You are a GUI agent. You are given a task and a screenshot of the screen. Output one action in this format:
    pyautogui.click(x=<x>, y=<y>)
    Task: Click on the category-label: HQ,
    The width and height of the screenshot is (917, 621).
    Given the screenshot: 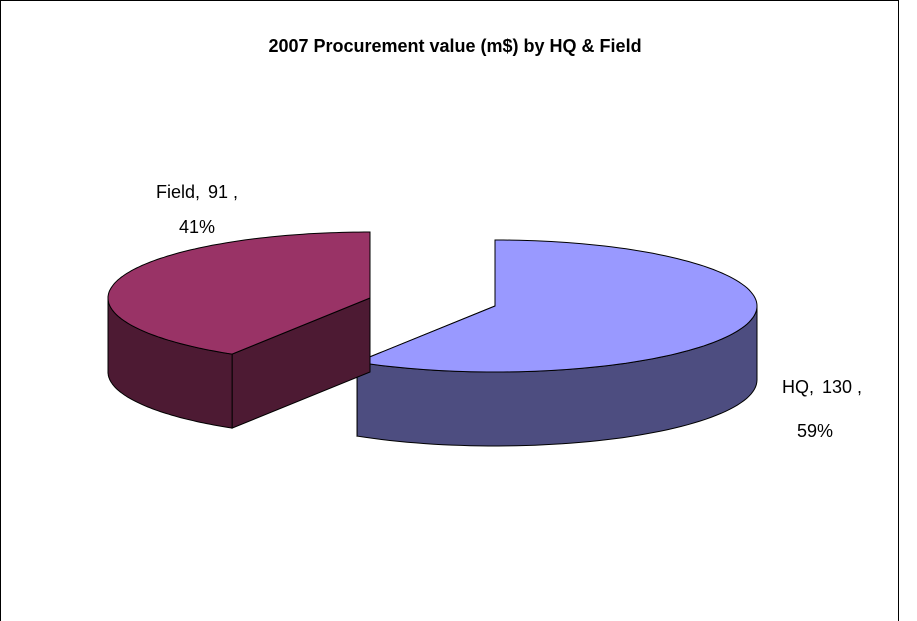 What is the action you would take?
    pyautogui.click(x=798, y=387)
    